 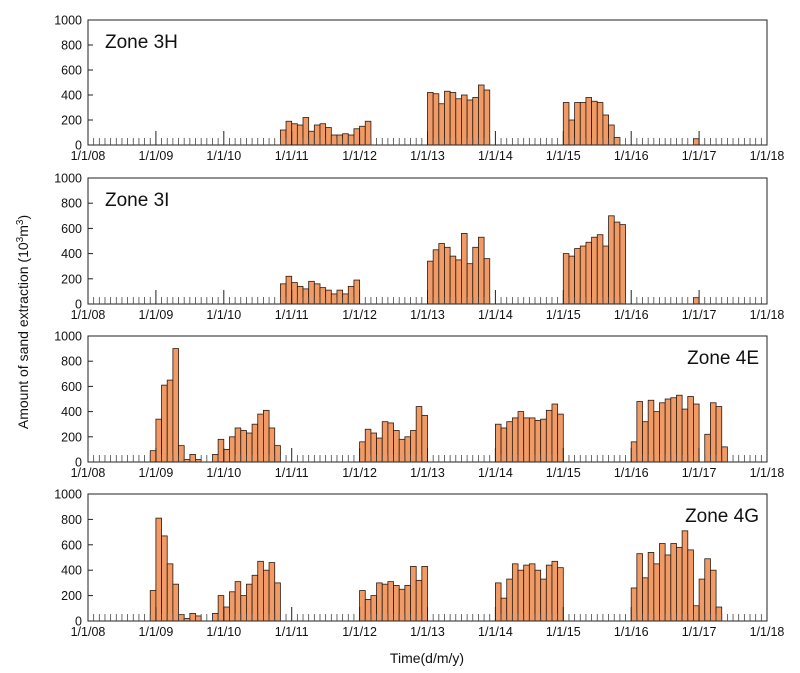 I want to click on x-tick-label: 1/1/11, so click(x=292, y=315).